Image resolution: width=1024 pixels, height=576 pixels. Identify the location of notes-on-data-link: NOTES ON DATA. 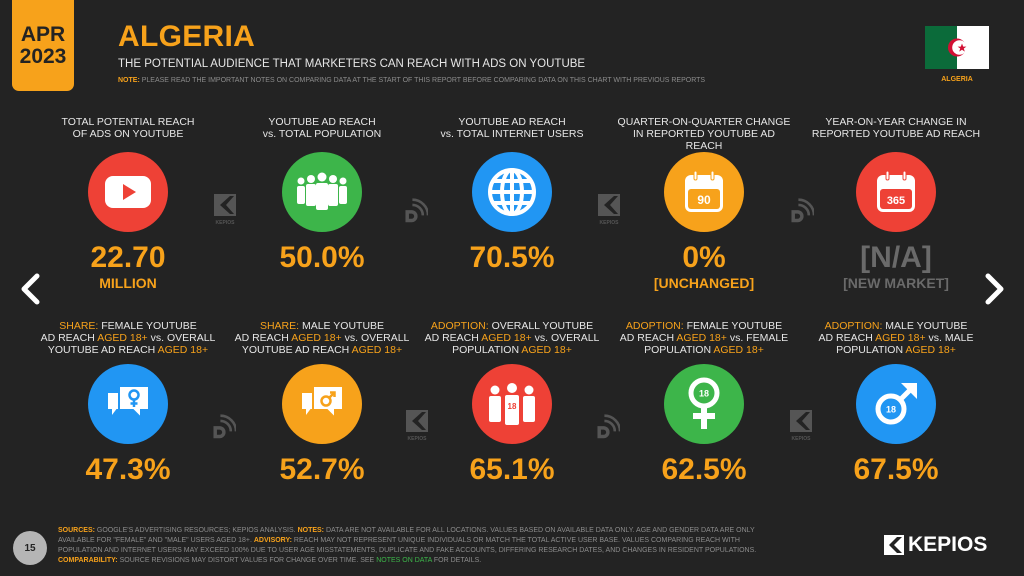
(404, 560).